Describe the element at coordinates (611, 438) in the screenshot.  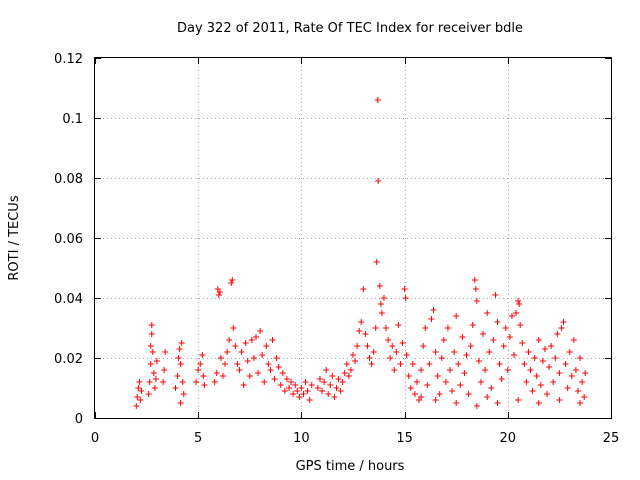
I see `x-tick-label: 25` at that location.